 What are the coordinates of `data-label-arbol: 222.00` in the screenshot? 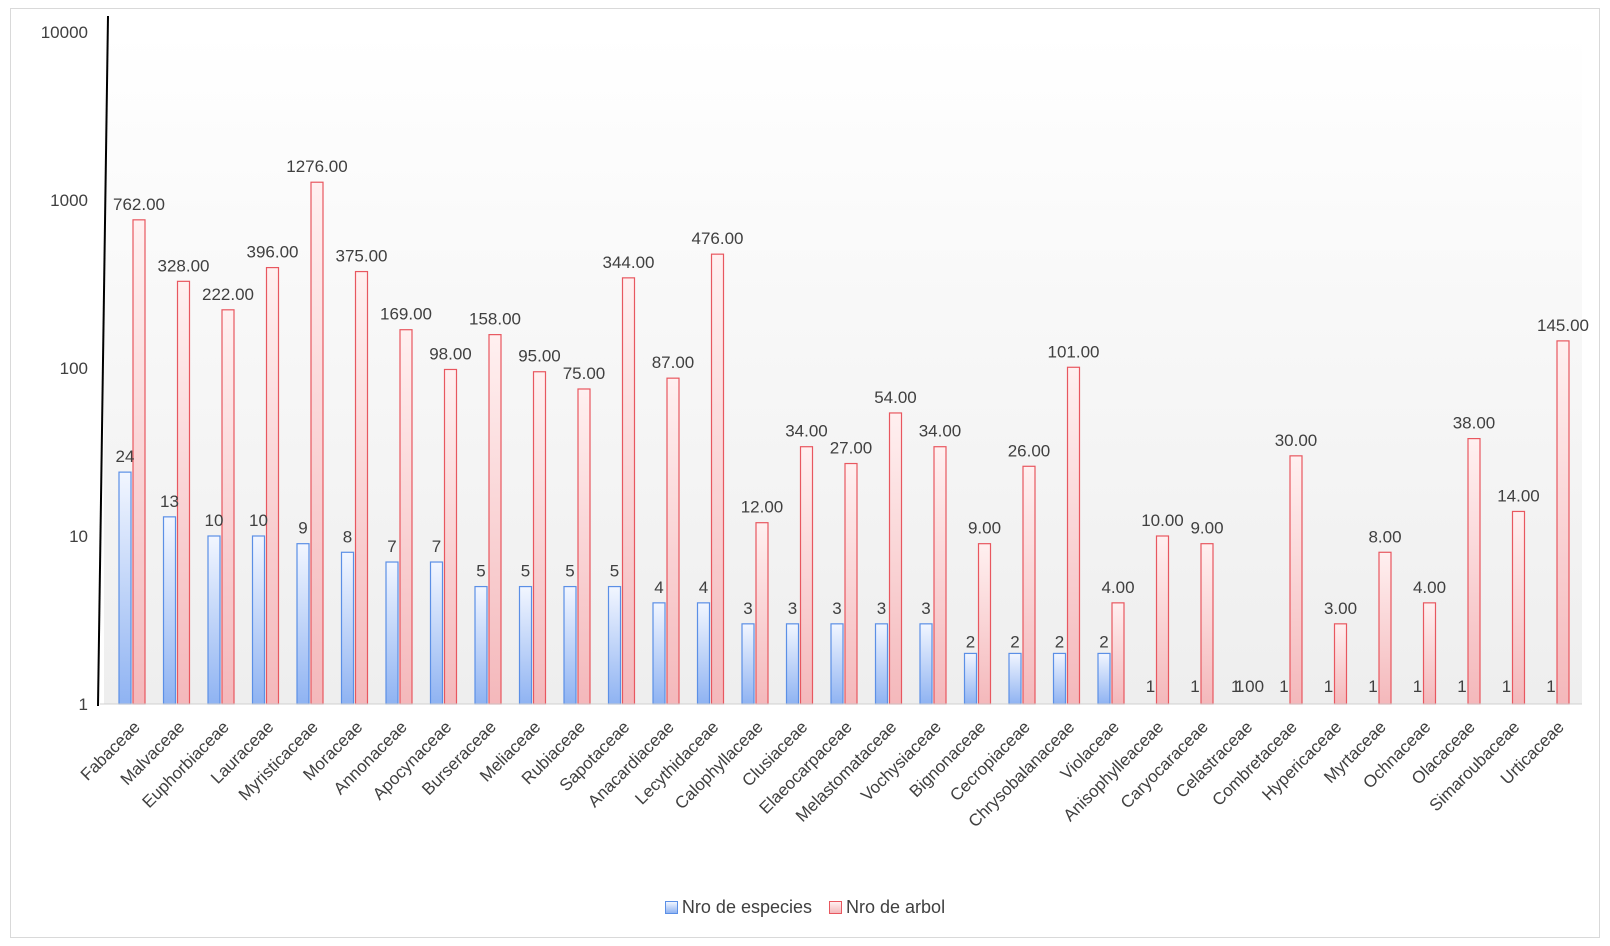 It's located at (228, 294).